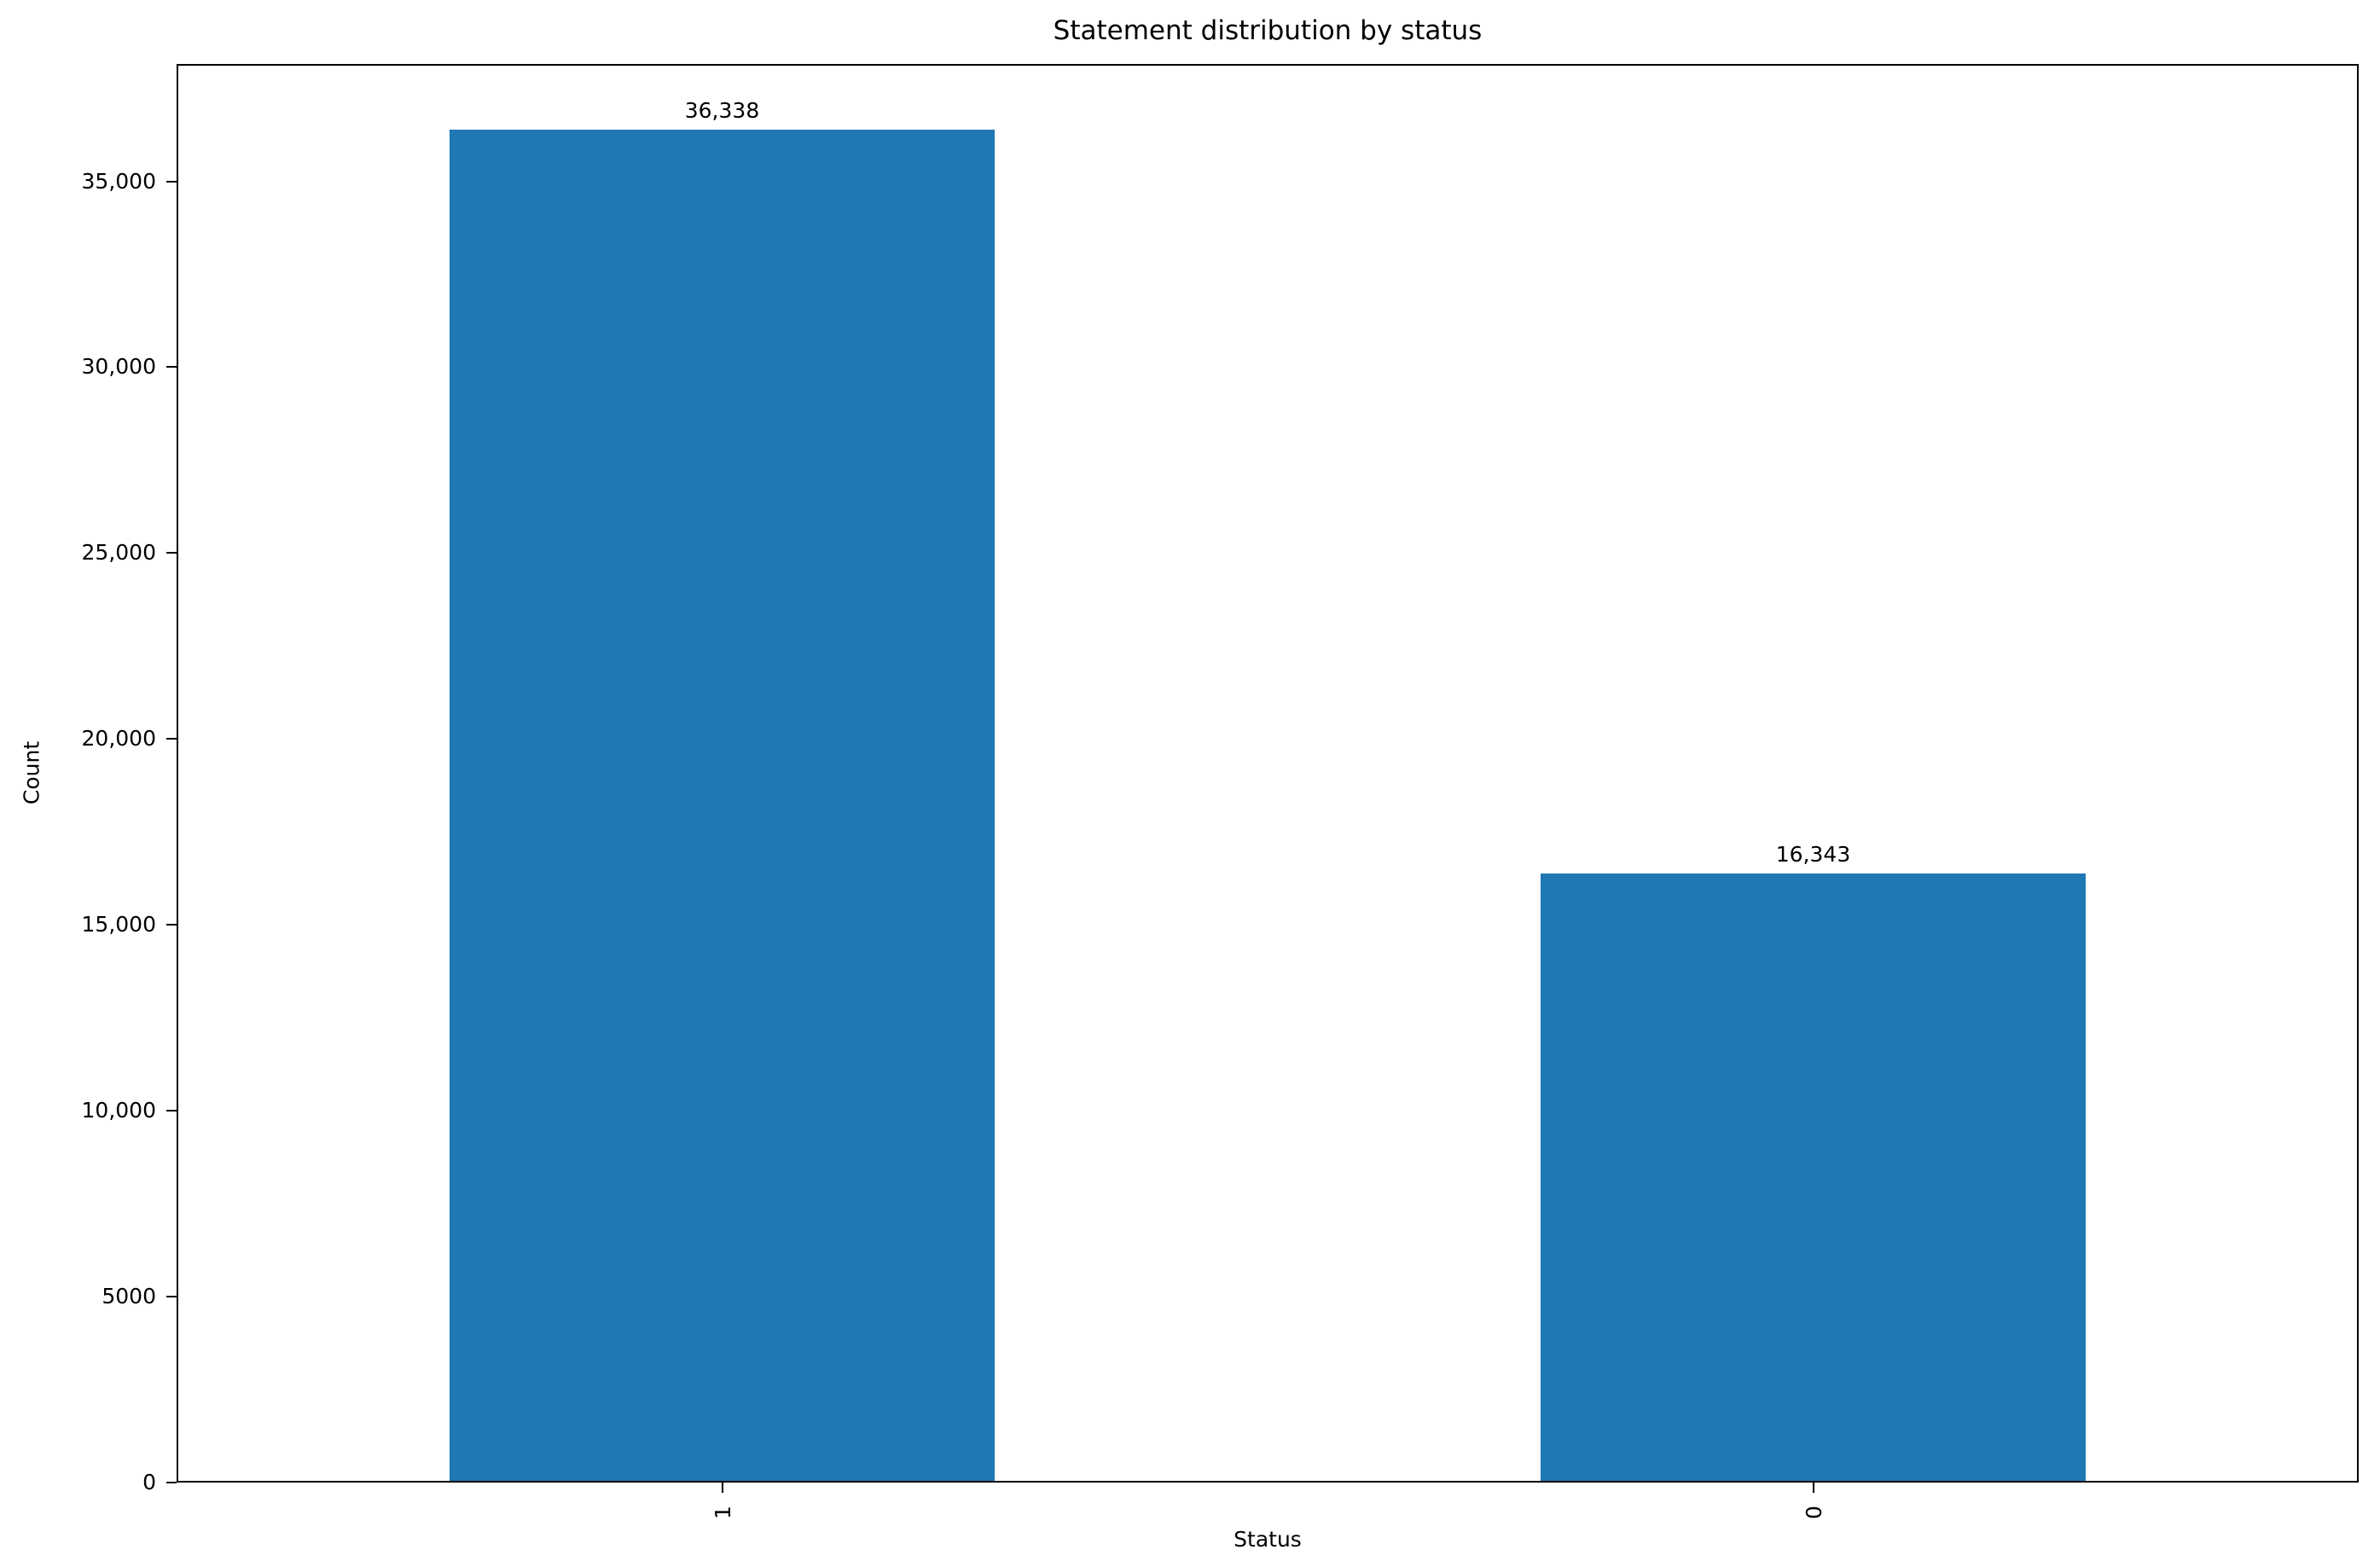 This screenshot has height=1567, width=2380. I want to click on bar-value-label: 16,343, so click(1813, 854).